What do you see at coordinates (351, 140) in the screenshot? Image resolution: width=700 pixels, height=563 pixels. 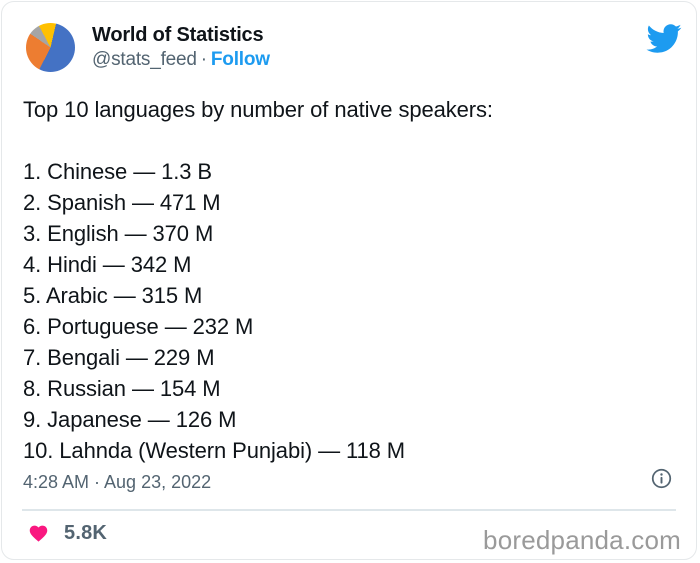 I see `blank-line` at bounding box center [351, 140].